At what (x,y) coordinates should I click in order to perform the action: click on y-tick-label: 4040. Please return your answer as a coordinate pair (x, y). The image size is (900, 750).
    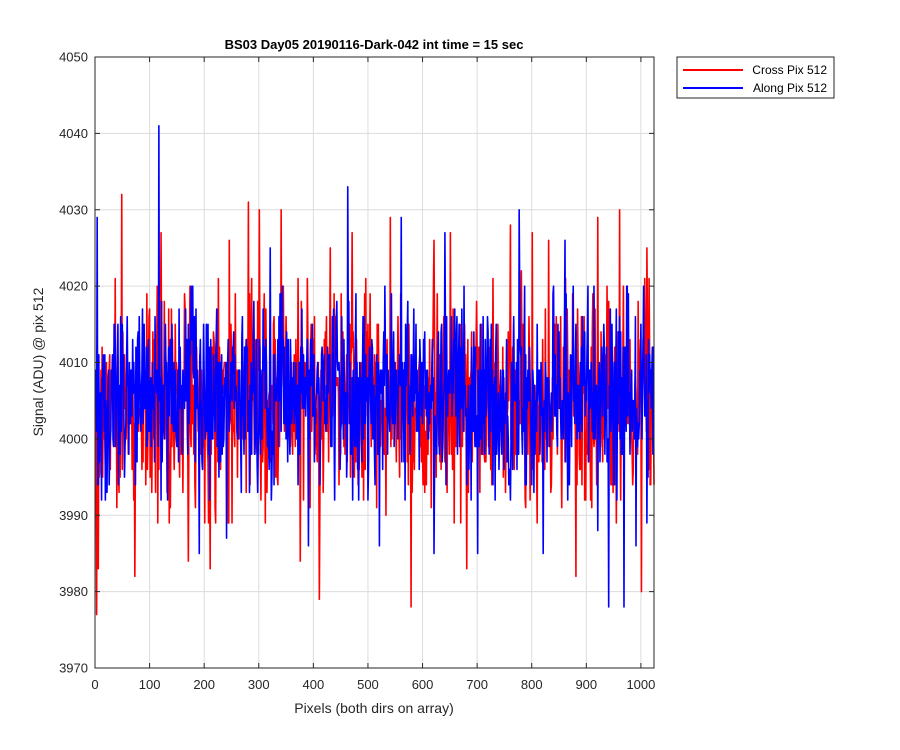
    Looking at the image, I should click on (73, 133).